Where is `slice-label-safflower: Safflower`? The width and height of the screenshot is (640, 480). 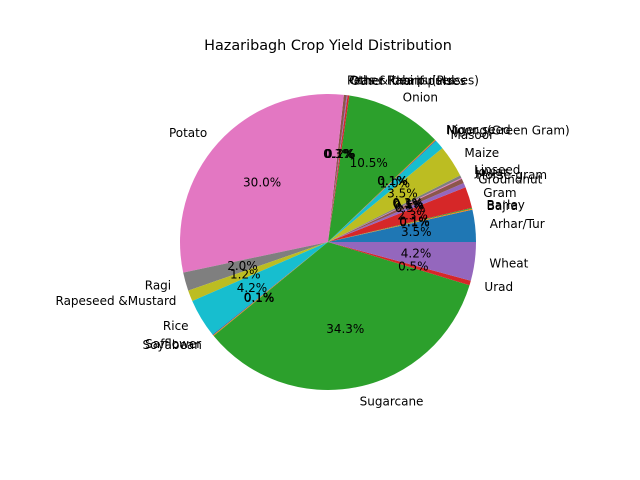 slice-label-safflower: Safflower is located at coordinates (173, 344).